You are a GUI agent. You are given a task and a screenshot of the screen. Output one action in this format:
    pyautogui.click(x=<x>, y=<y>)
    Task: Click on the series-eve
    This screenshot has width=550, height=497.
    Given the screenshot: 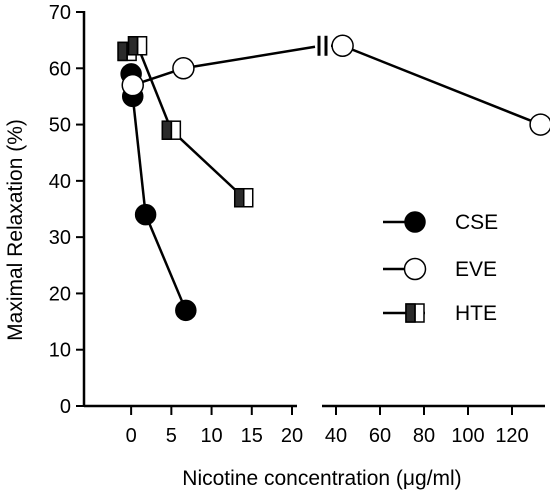 What is the action you would take?
    pyautogui.click(x=337, y=85)
    